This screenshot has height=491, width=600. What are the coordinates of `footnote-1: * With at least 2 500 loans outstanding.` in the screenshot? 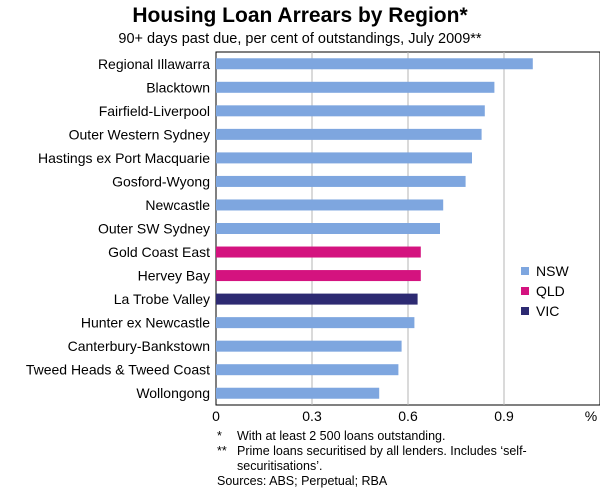 It's located at (397, 436).